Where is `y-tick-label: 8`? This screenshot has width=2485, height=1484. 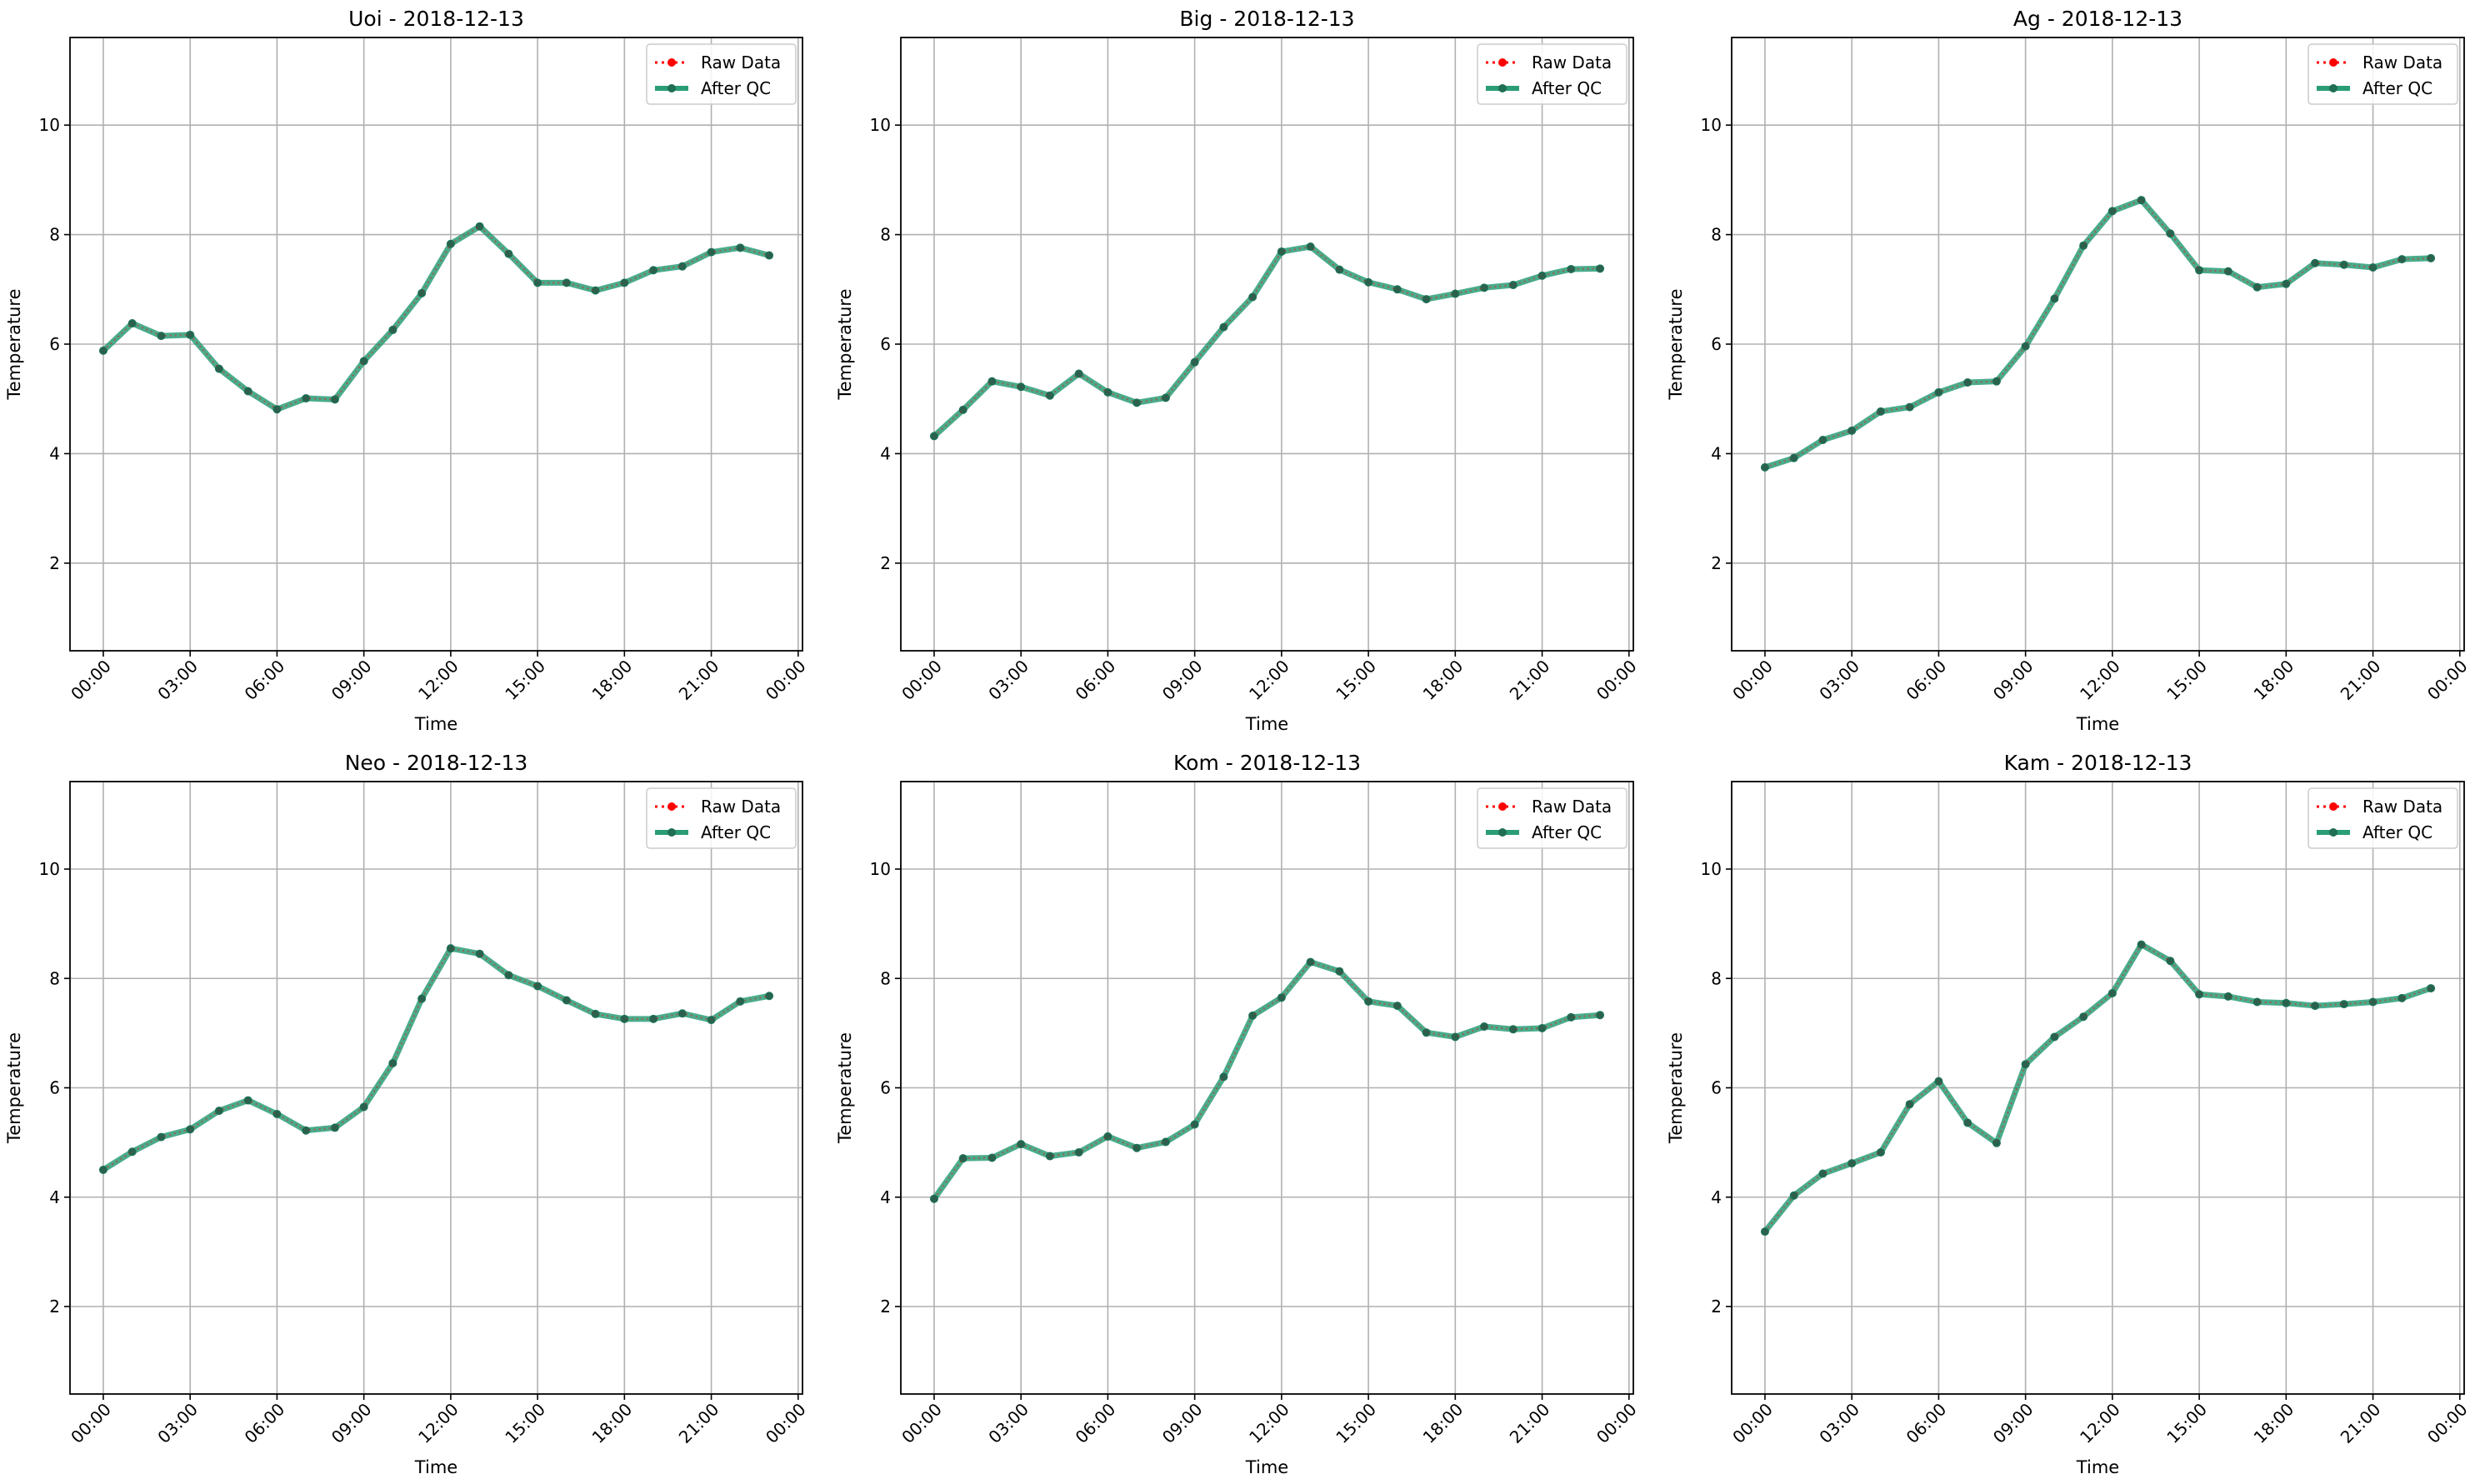 y-tick-label: 8 is located at coordinates (885, 235).